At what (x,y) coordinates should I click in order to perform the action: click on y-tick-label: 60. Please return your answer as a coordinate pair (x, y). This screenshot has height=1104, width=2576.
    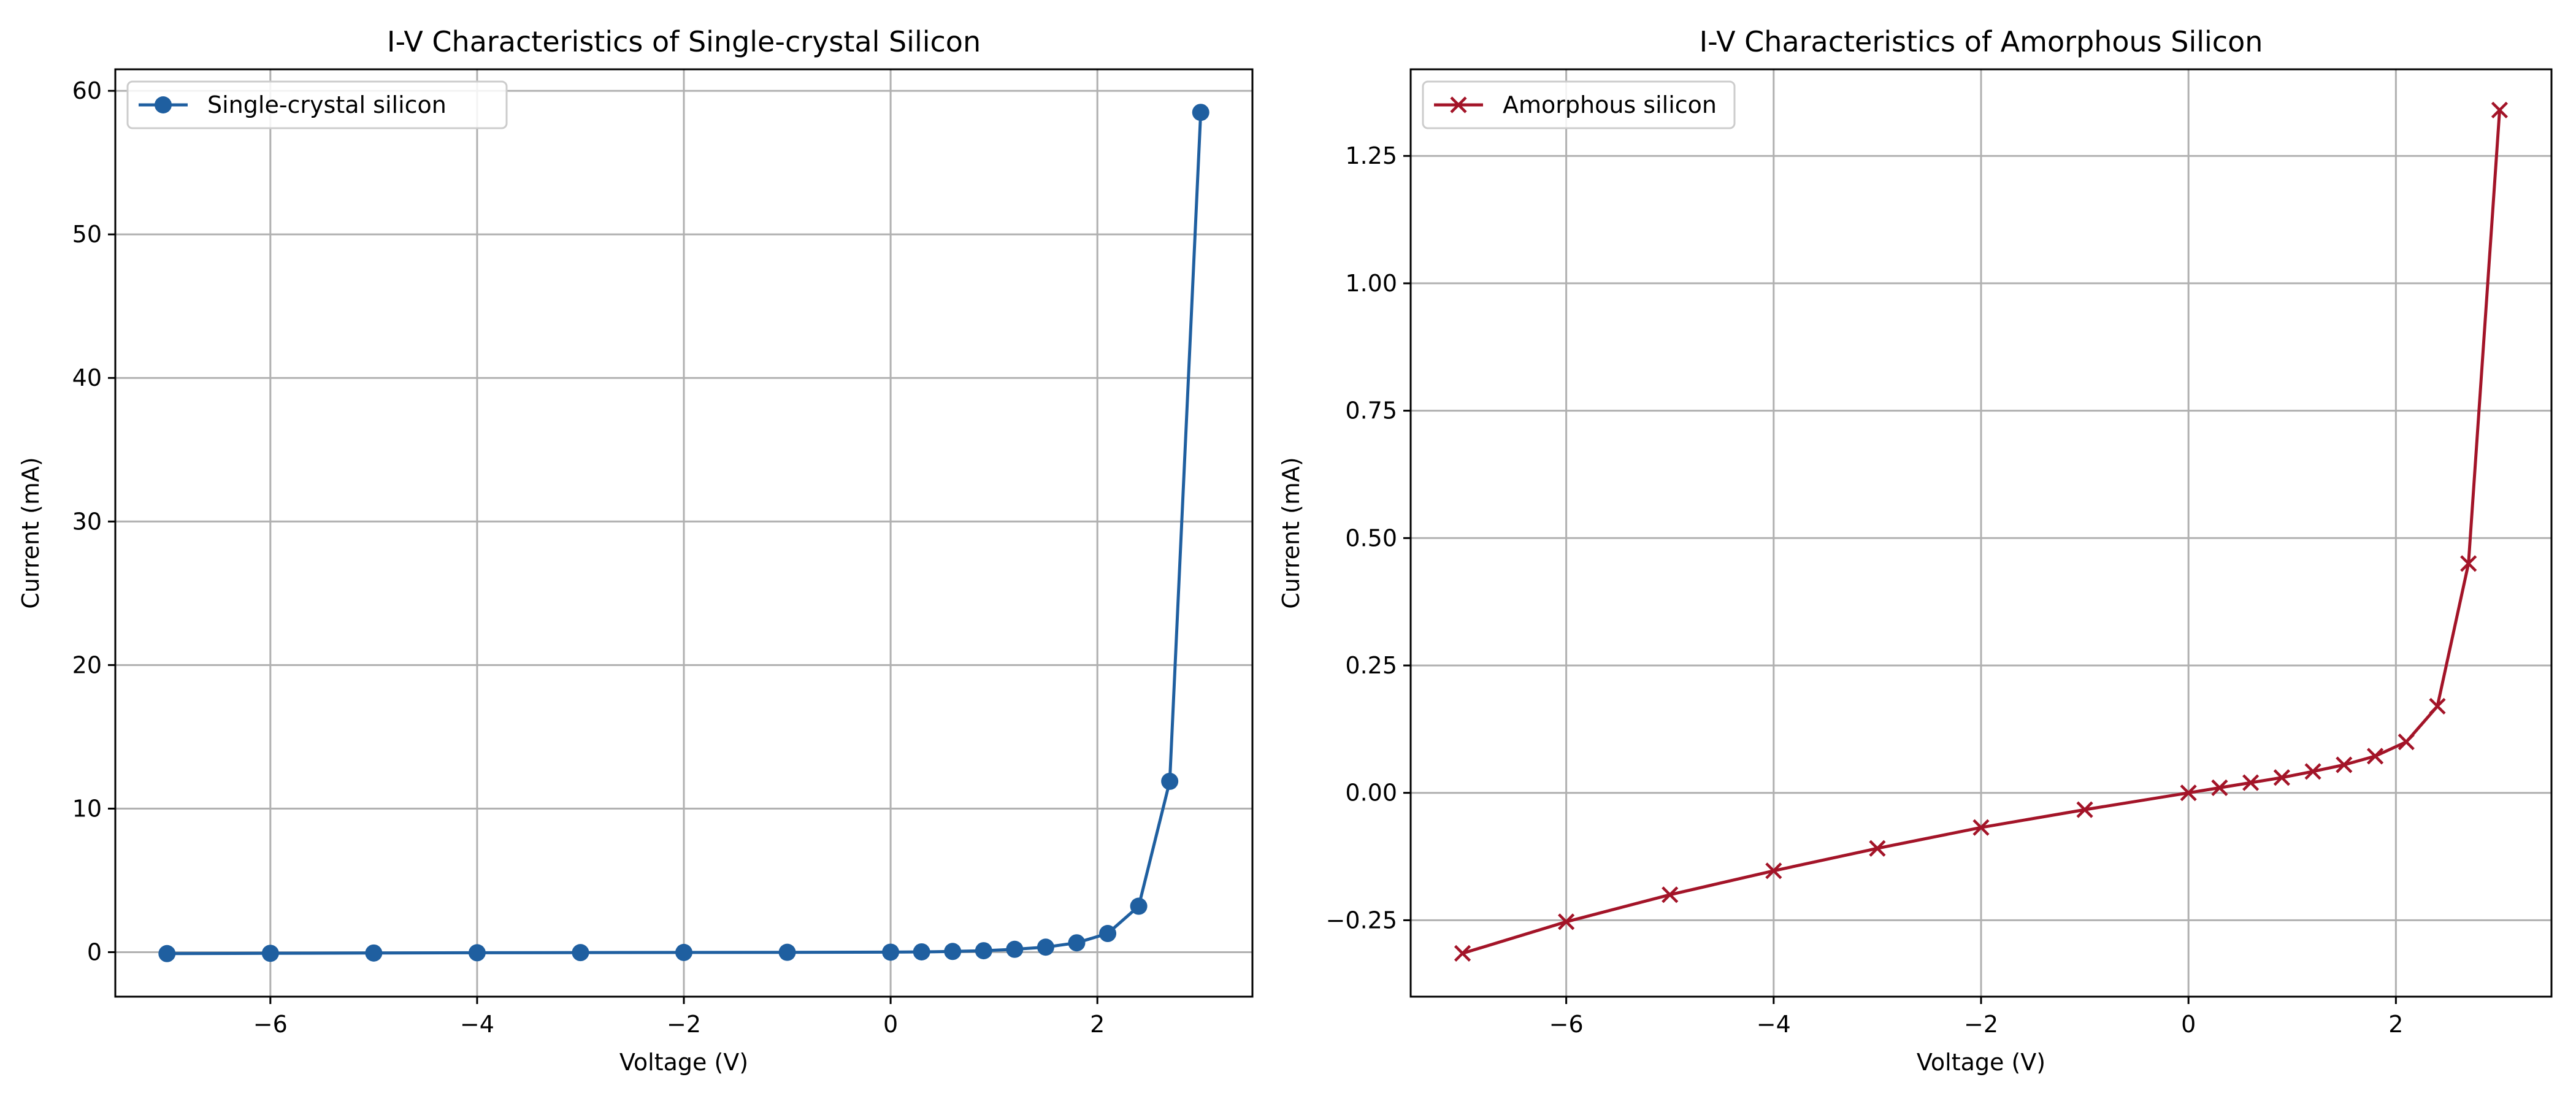
    Looking at the image, I should click on (87, 90).